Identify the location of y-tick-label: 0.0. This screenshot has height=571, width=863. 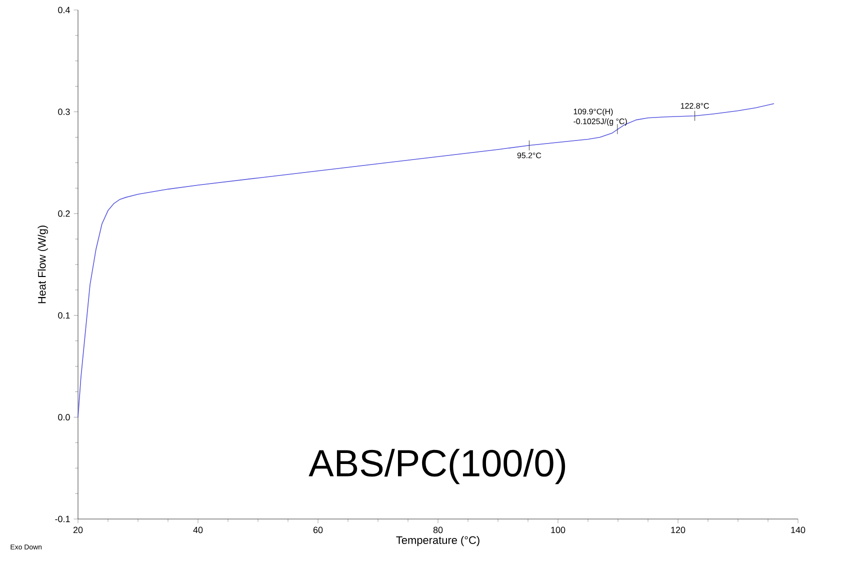
(64, 417).